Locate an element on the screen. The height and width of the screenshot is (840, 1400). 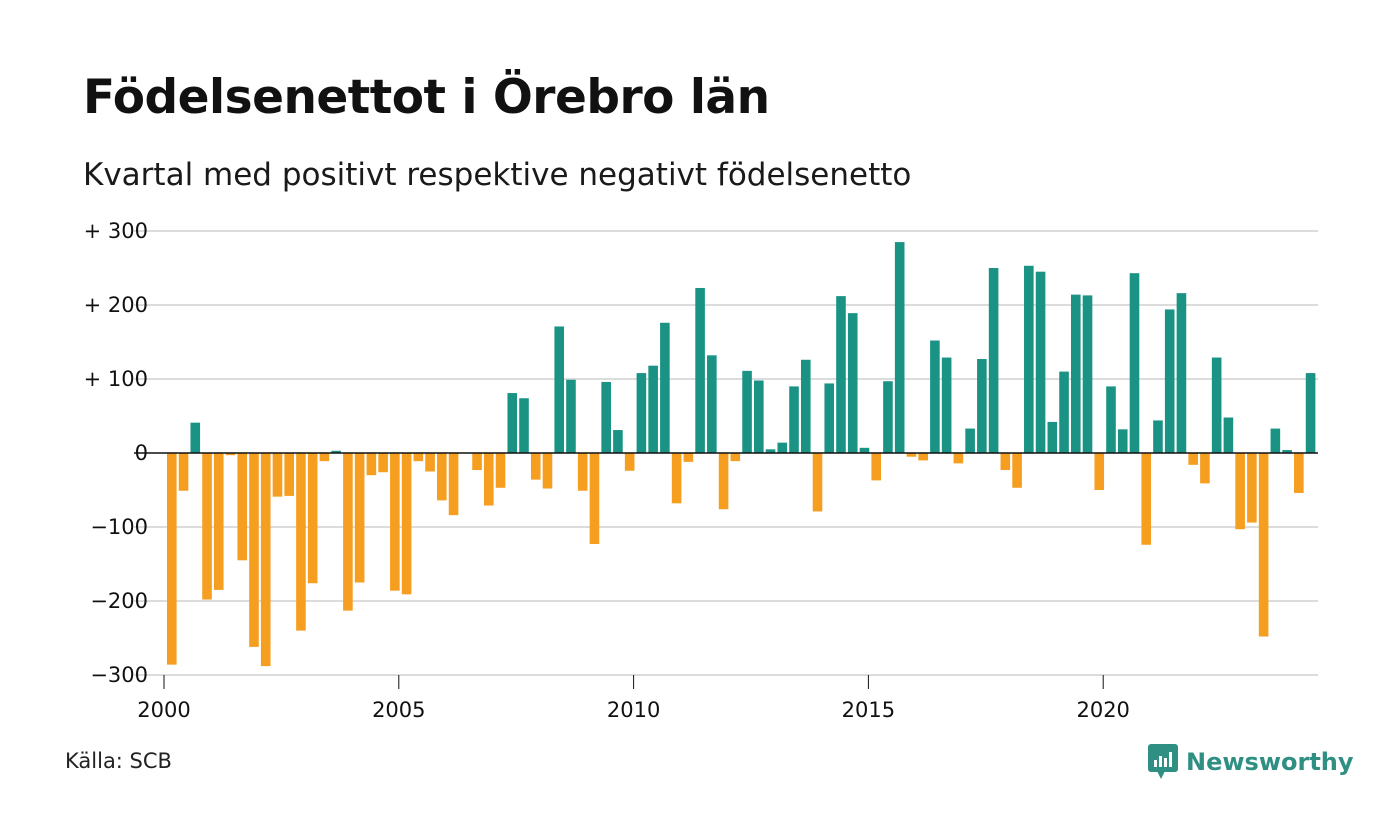
newsworthy-logo-icon is located at coordinates (1163, 761).